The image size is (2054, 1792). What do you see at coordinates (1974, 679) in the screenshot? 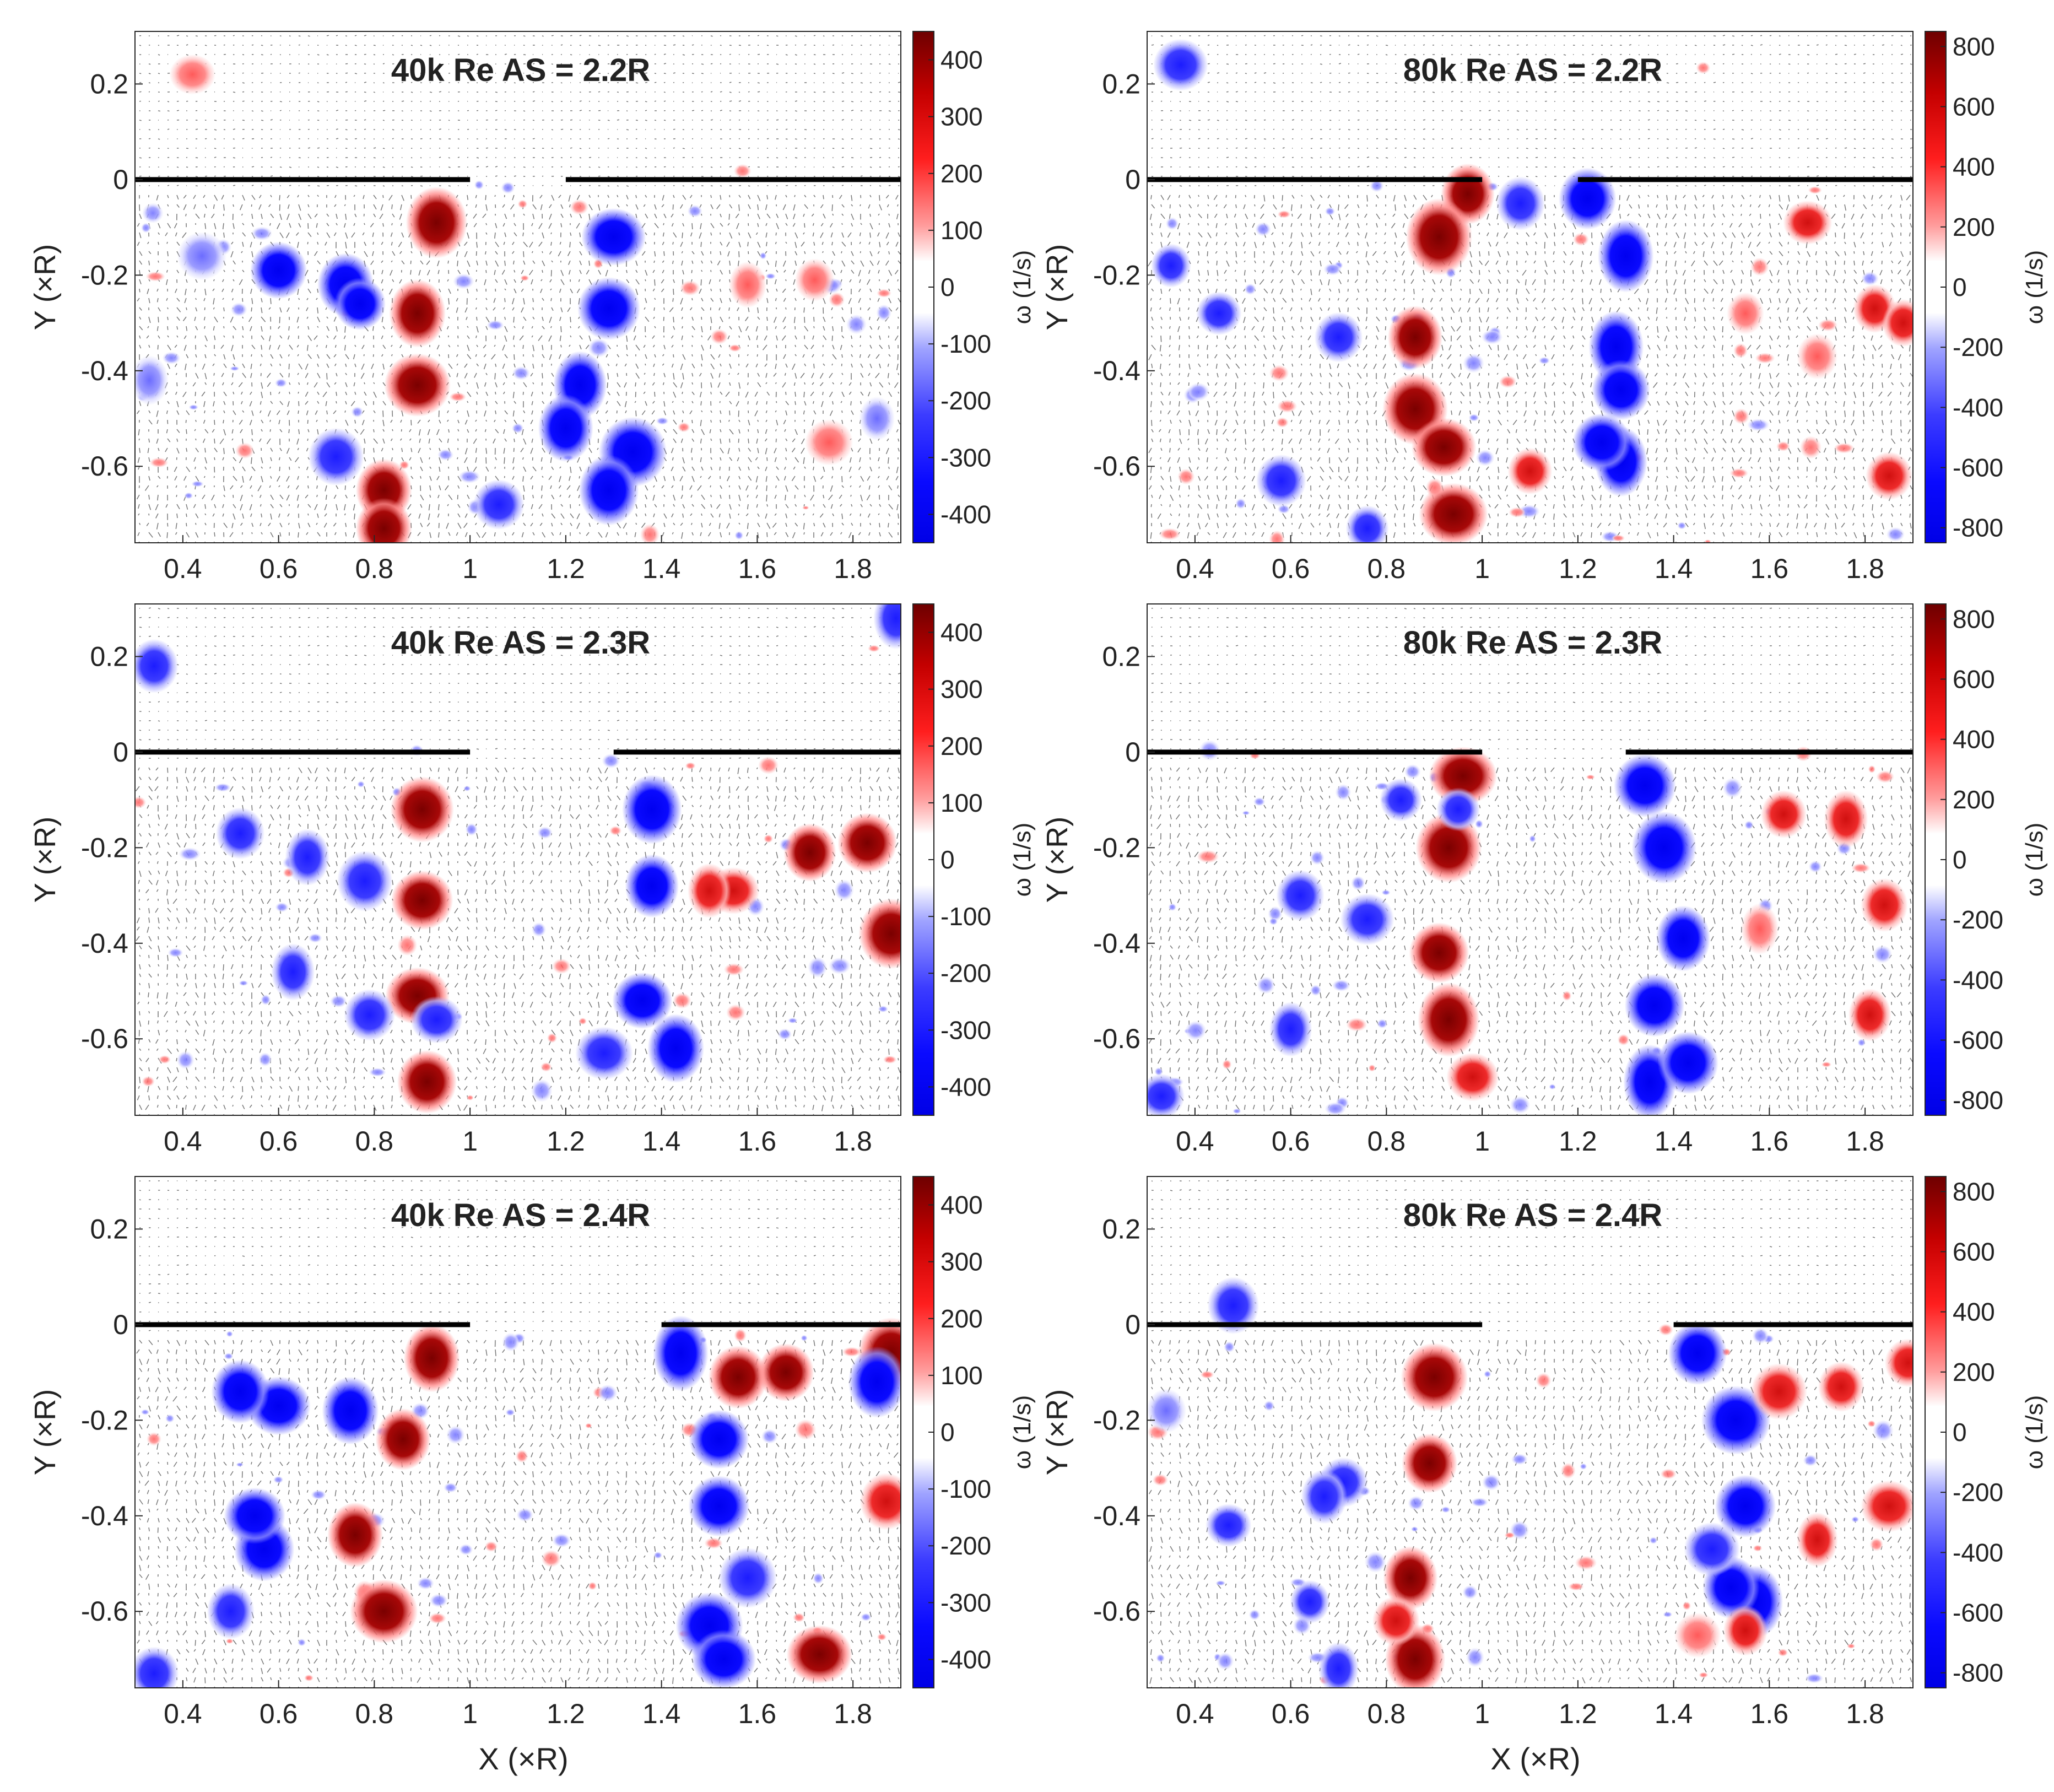
I see `colorbar-tick-label: 600` at bounding box center [1974, 679].